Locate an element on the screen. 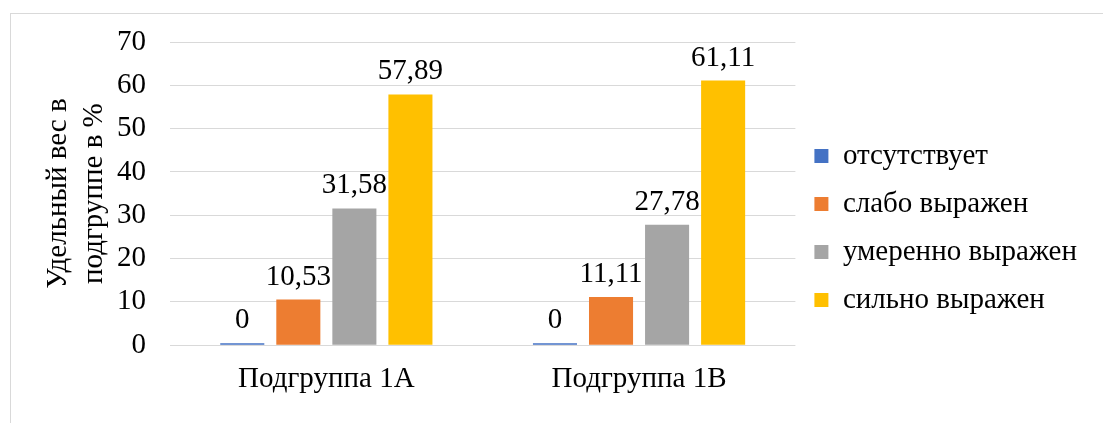 The image size is (1103, 423). data-label: 10,53 is located at coordinates (298, 274).